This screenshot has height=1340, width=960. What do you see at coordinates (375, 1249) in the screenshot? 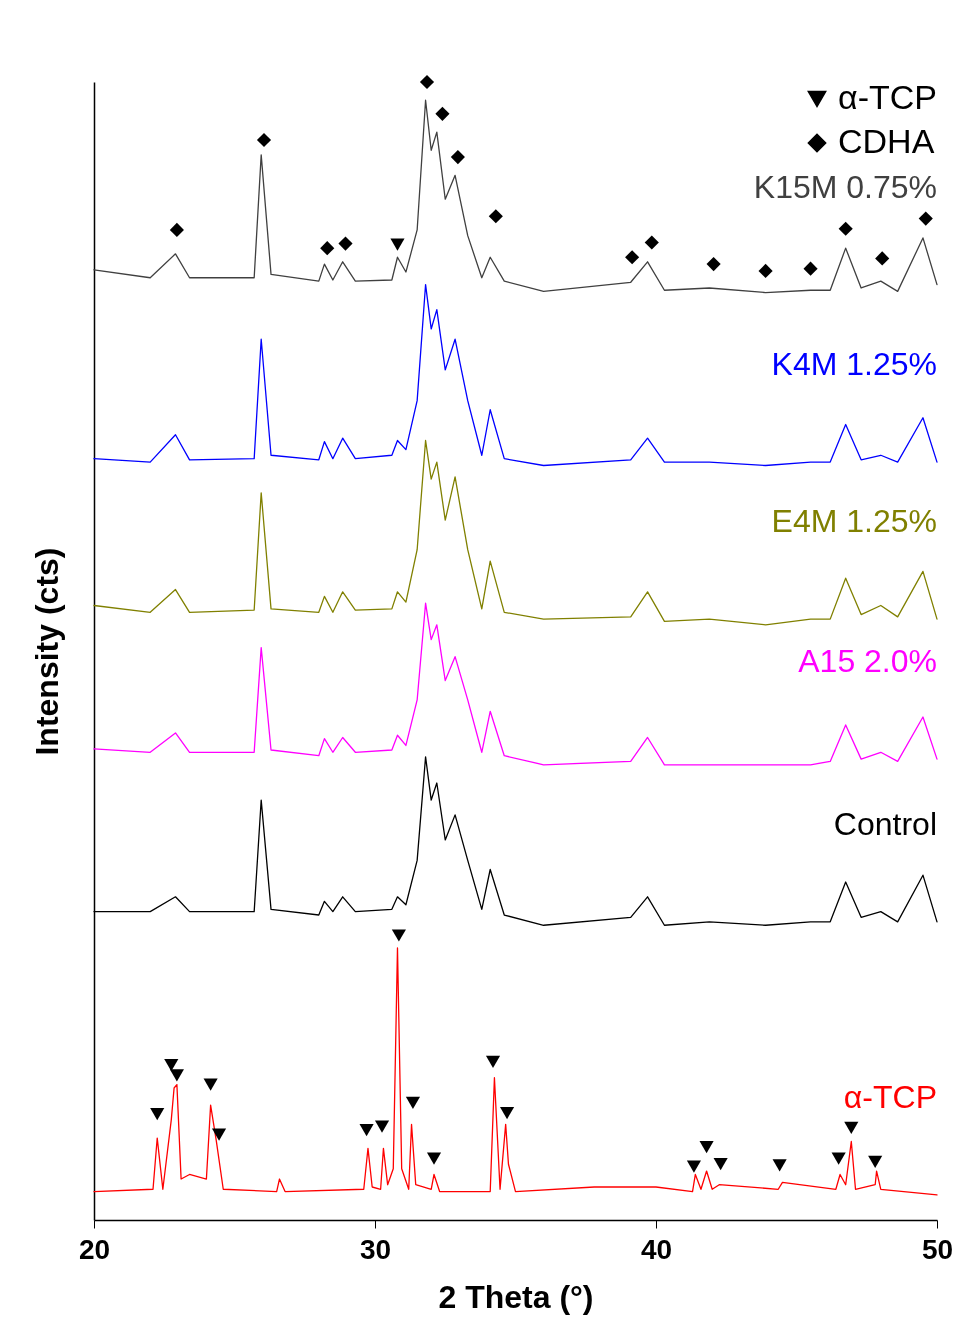
I see `x-tick-label: 30` at bounding box center [375, 1249].